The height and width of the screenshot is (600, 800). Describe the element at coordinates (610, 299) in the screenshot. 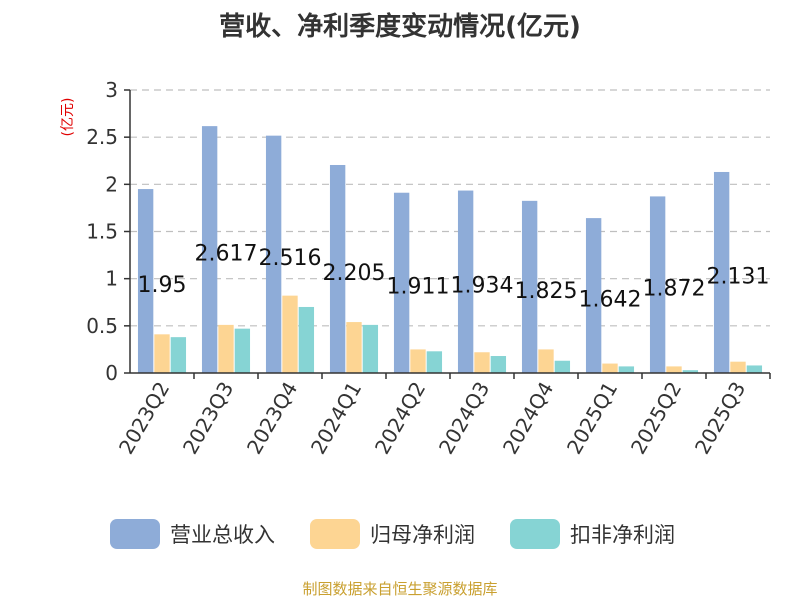

I see `data-label-2025Q1: 1.642` at that location.